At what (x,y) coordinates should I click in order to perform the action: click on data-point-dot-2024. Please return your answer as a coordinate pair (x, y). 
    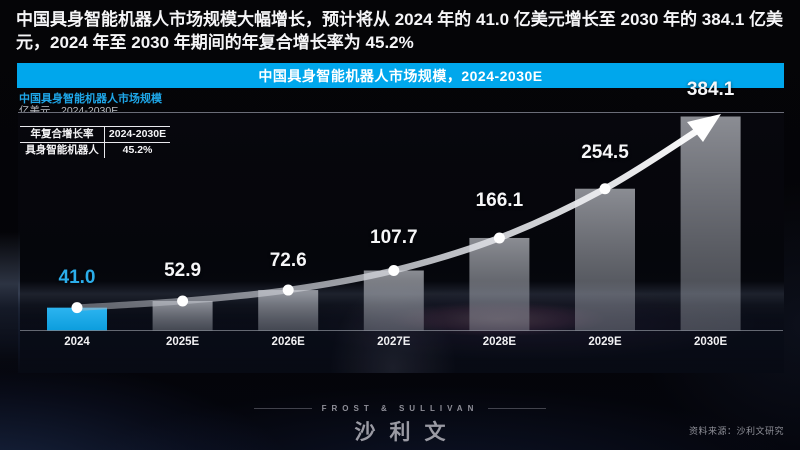
    Looking at the image, I should click on (77, 308).